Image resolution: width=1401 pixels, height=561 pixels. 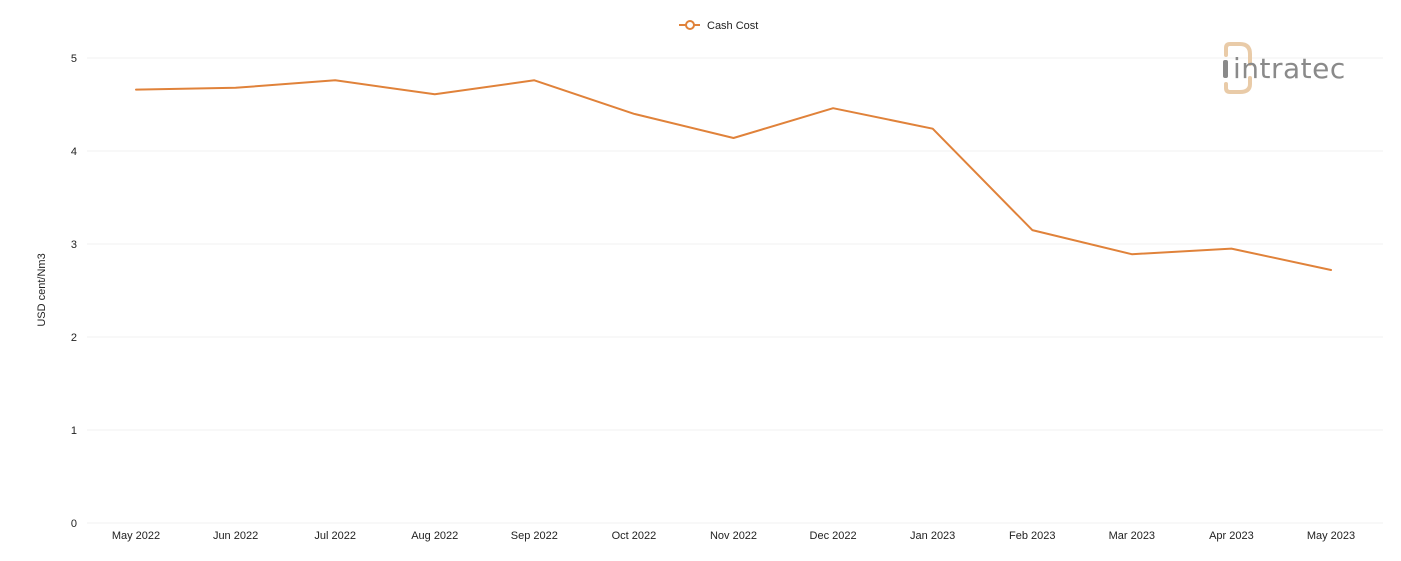 What do you see at coordinates (74, 524) in the screenshot?
I see `y-tick-label: 0` at bounding box center [74, 524].